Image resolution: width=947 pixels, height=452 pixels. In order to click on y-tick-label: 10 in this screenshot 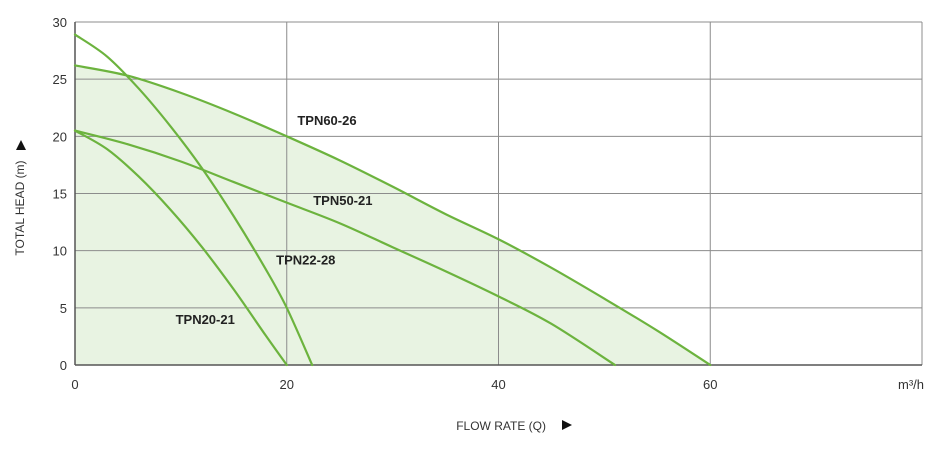, I will do `click(60, 251)`.